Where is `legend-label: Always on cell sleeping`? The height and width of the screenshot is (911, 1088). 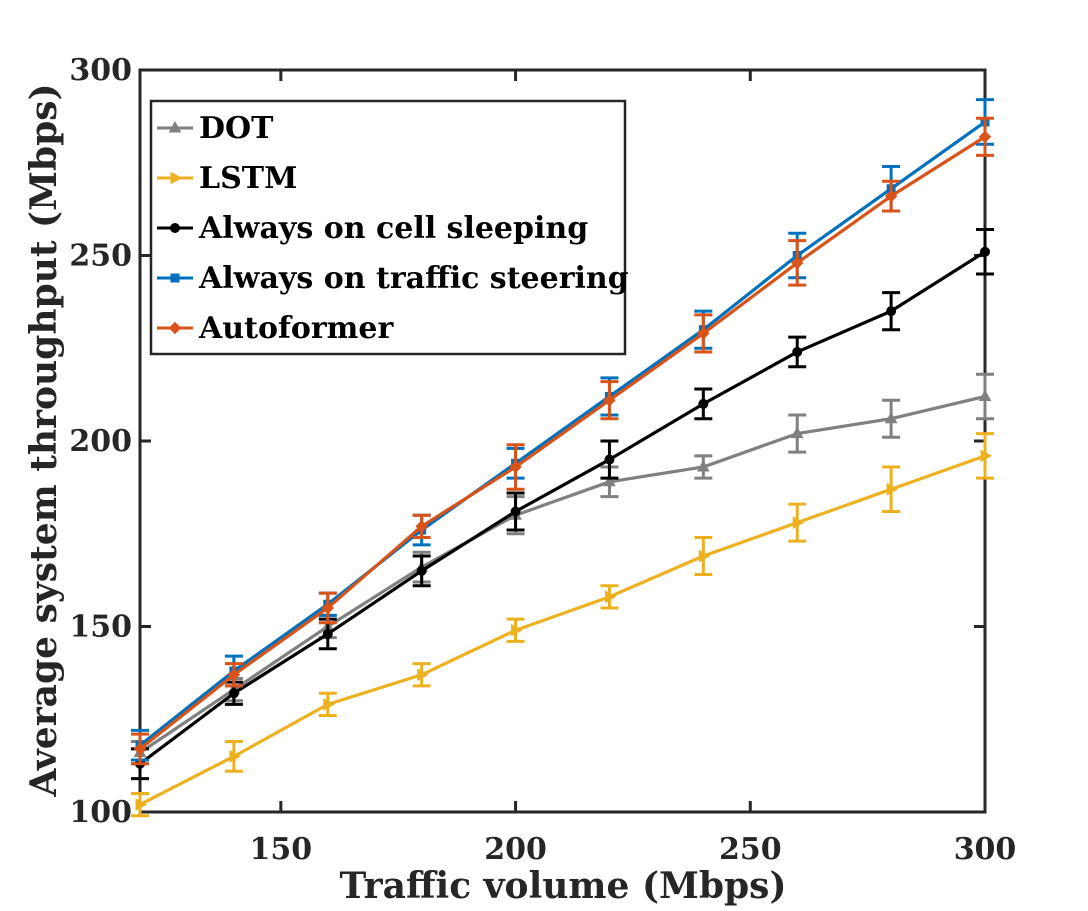 legend-label: Always on cell sleeping is located at coordinates (393, 228).